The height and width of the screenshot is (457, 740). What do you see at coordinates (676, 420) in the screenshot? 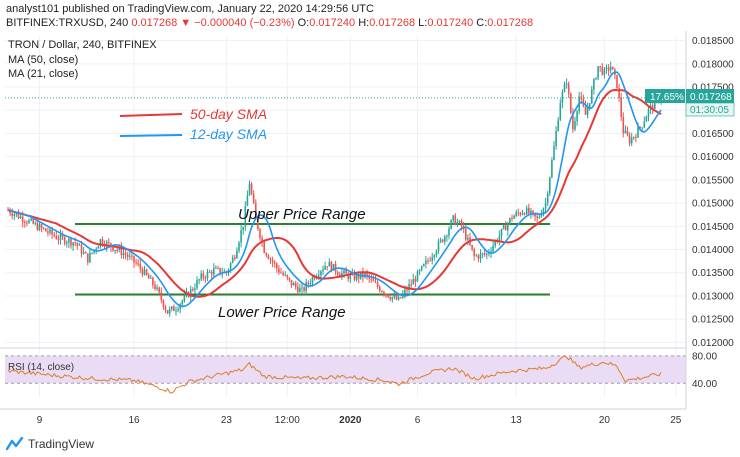
I see `time-tick-label: 25` at bounding box center [676, 420].